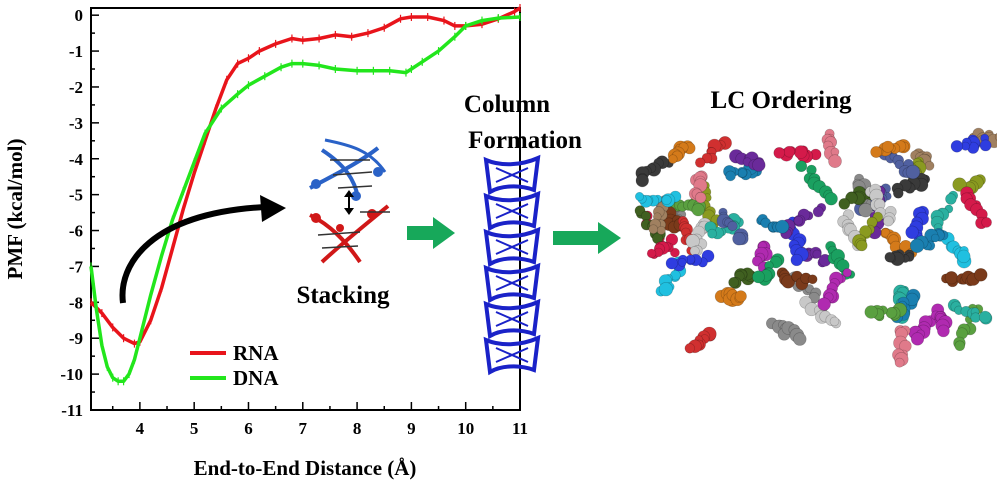 Image resolution: width=997 pixels, height=486 pixels. I want to click on column-stack-illustration, so click(512, 265).